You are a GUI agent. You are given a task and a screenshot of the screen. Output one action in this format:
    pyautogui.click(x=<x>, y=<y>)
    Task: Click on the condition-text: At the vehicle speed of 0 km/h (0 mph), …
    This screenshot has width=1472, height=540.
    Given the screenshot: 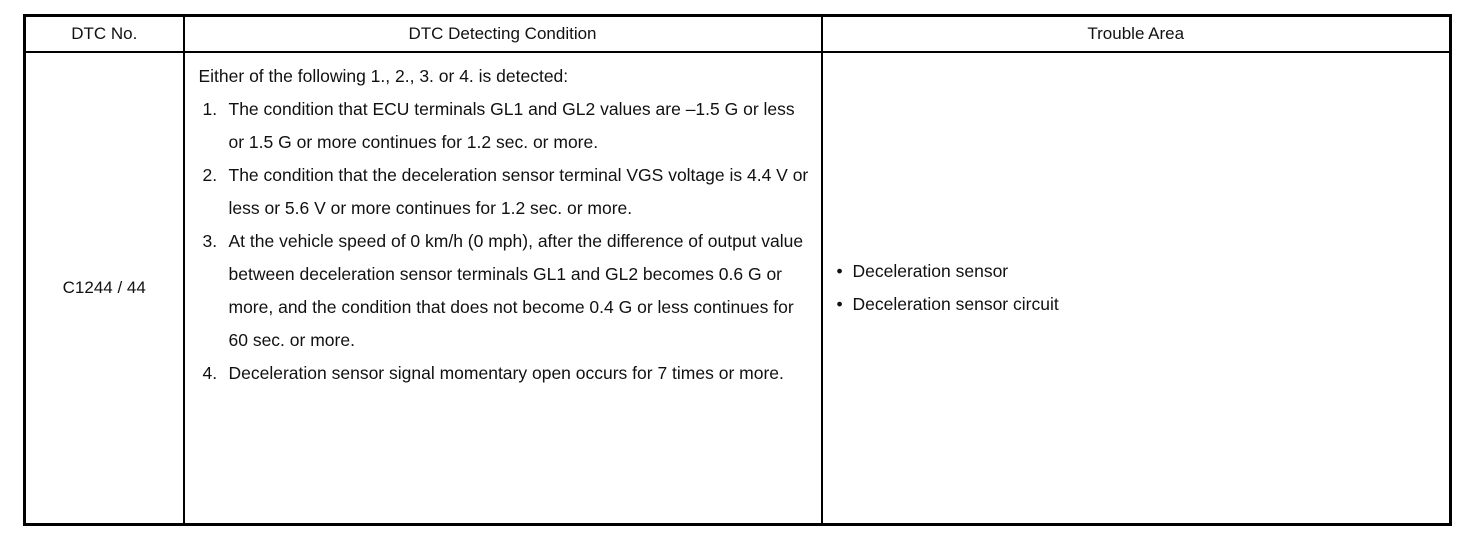 What is the action you would take?
    pyautogui.click(x=516, y=290)
    